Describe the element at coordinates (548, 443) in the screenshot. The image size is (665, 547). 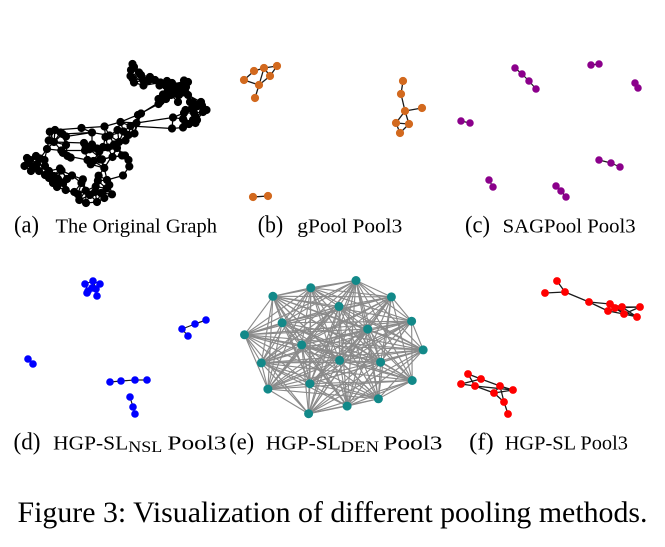
I see `svg-text: (f)HGP-SL Pool3` at that location.